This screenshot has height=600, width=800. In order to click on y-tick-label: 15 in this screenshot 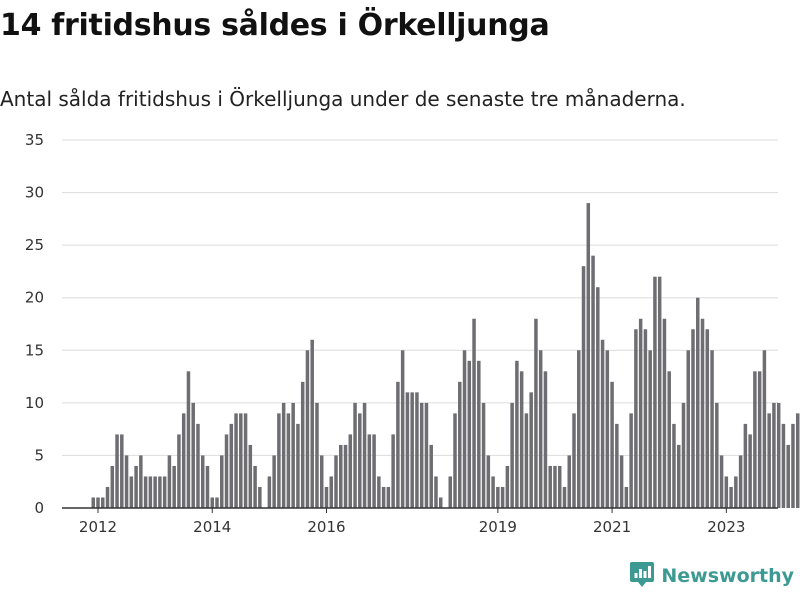, I will do `click(34, 350)`.